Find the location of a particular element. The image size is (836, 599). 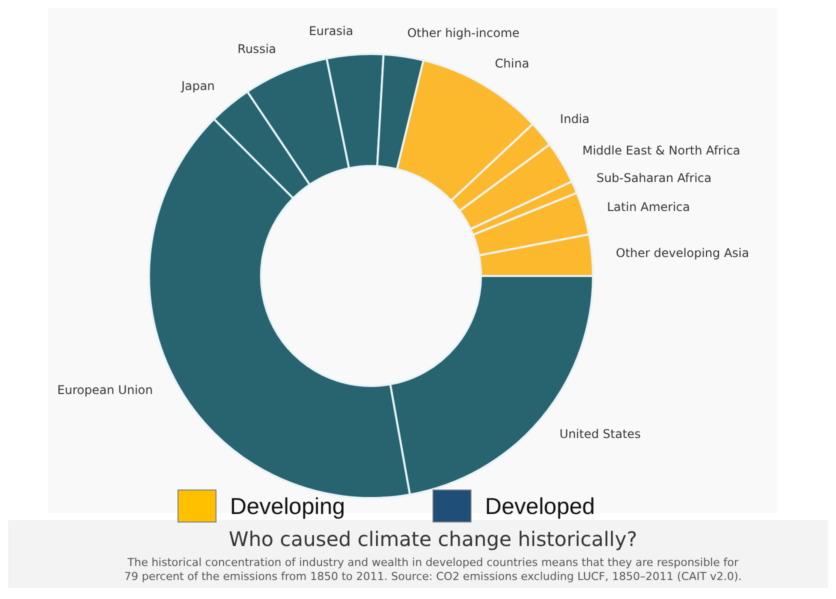

slice-label: India is located at coordinates (575, 119).